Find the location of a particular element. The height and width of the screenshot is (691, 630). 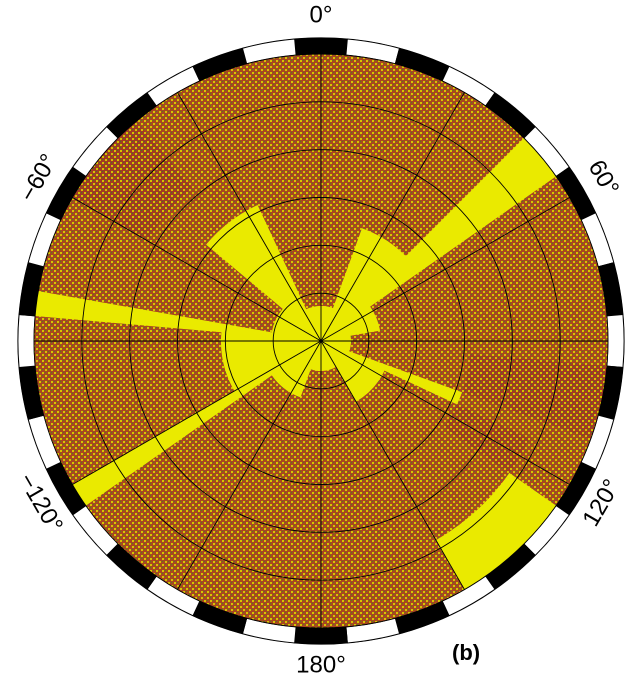

azimuth-tick-label: 60° is located at coordinates (604, 177).